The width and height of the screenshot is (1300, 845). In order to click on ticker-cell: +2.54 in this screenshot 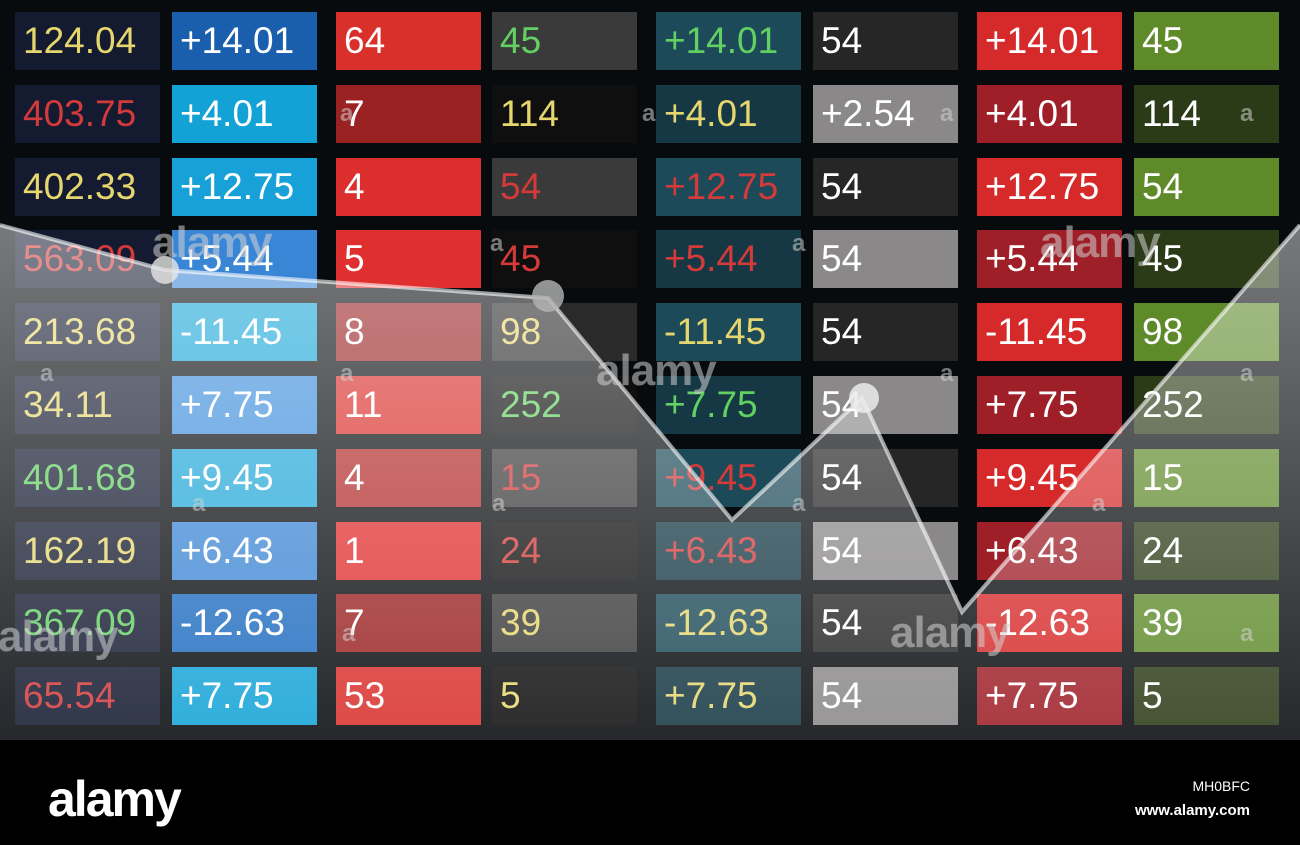, I will do `click(885, 114)`.